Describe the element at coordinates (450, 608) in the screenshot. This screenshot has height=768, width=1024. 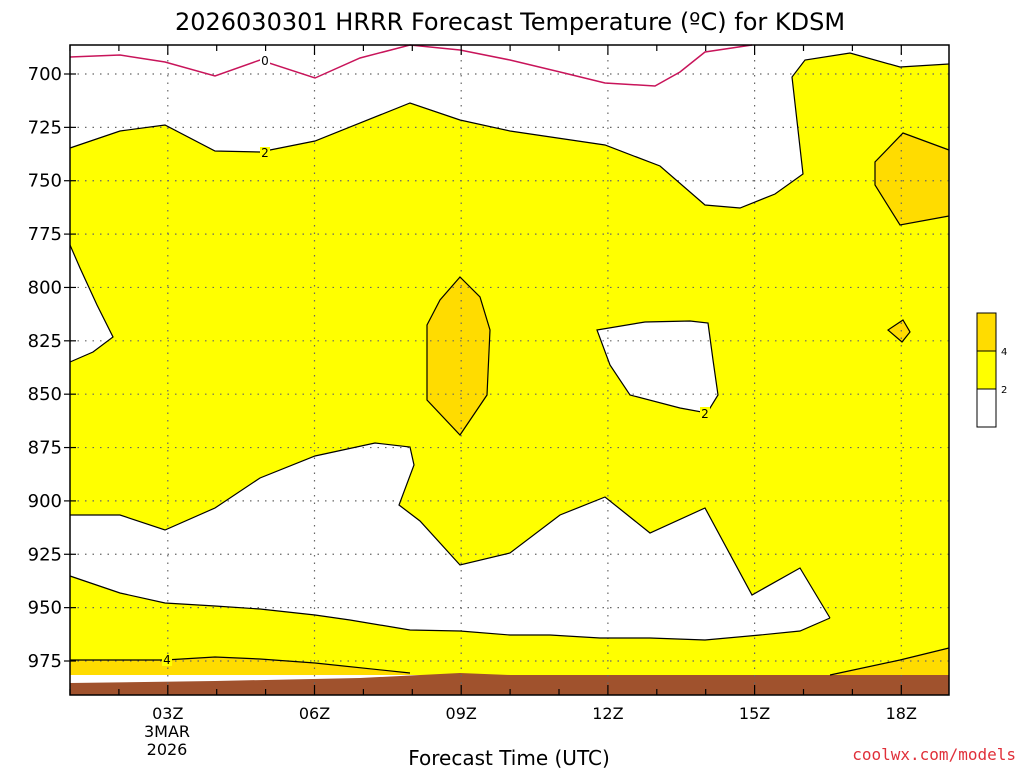
I see `contour-2-lower-bottom` at that location.